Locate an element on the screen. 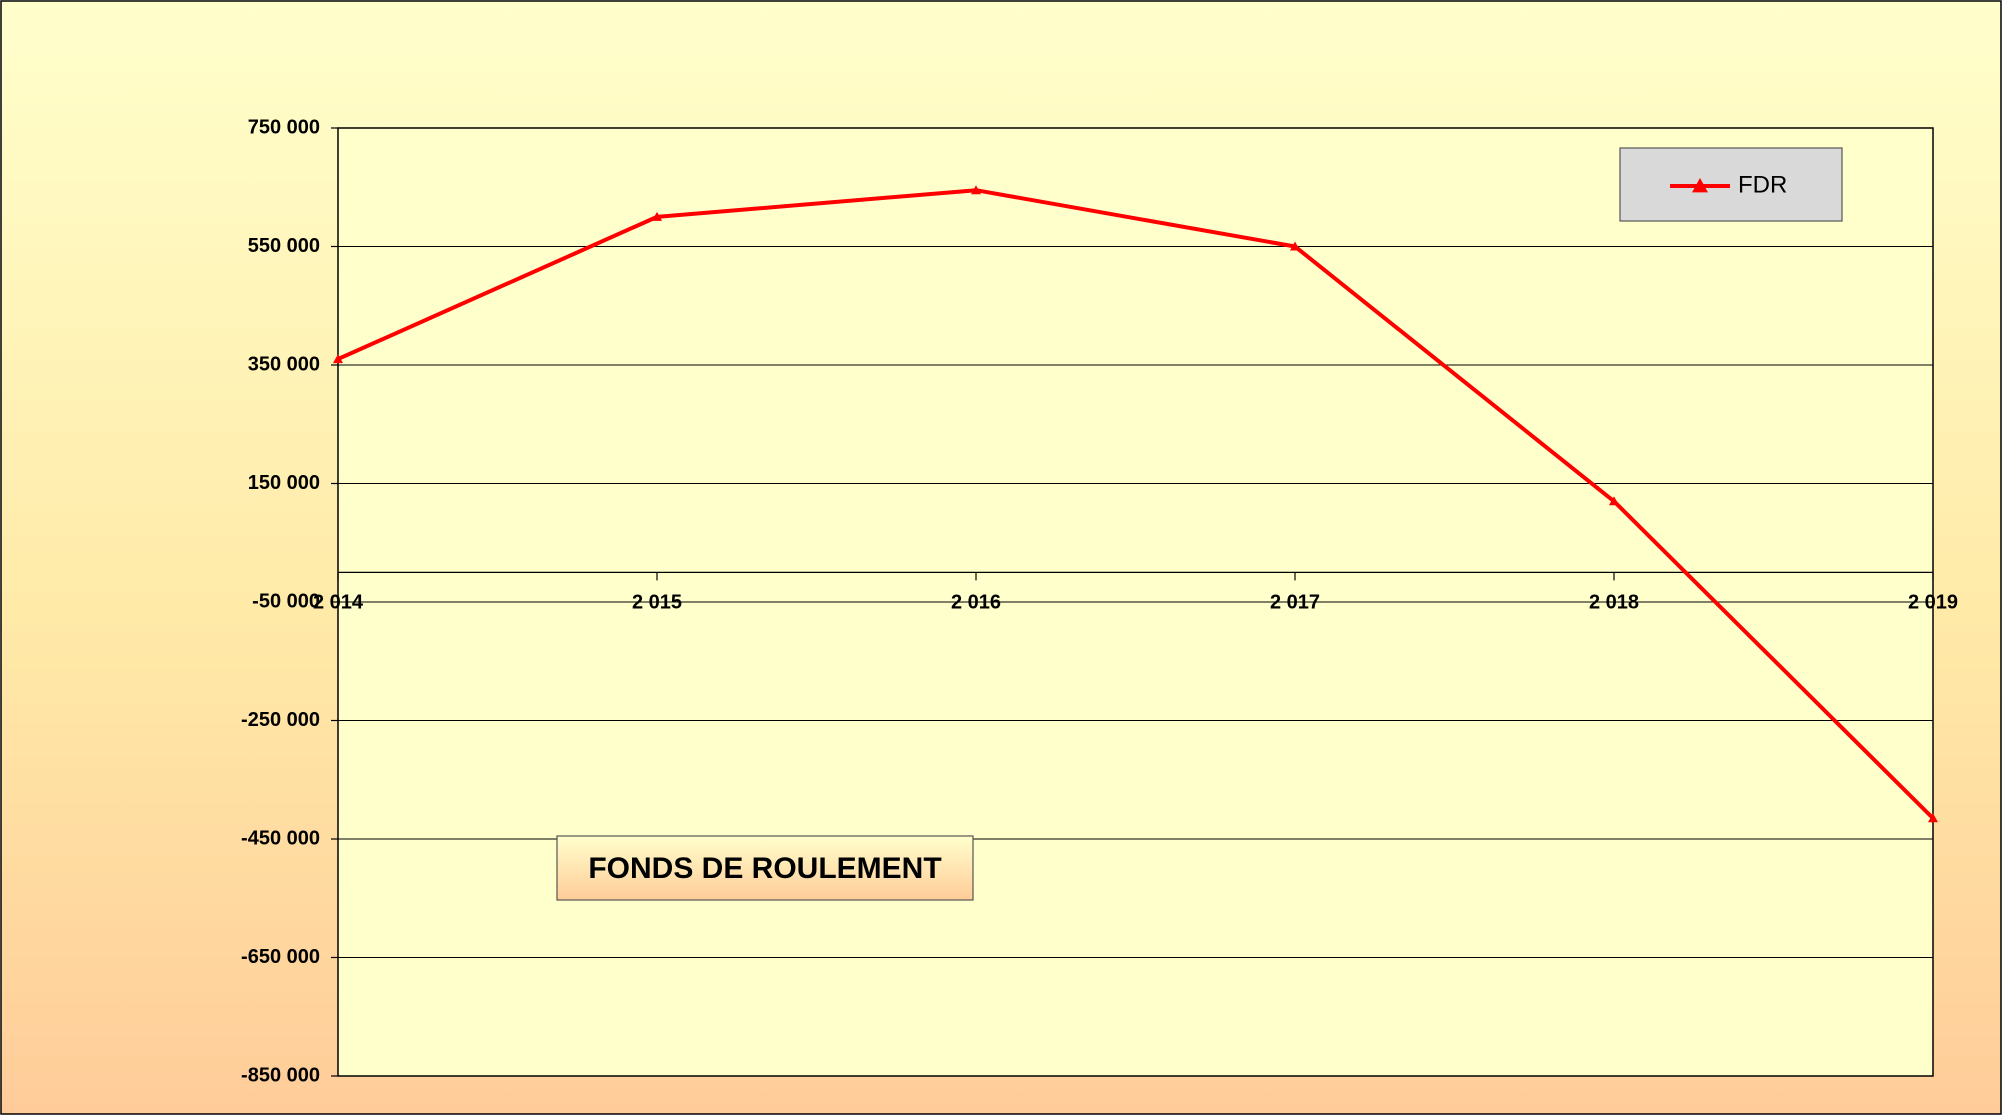  x-tick-label: 2 018 is located at coordinates (1614, 603).